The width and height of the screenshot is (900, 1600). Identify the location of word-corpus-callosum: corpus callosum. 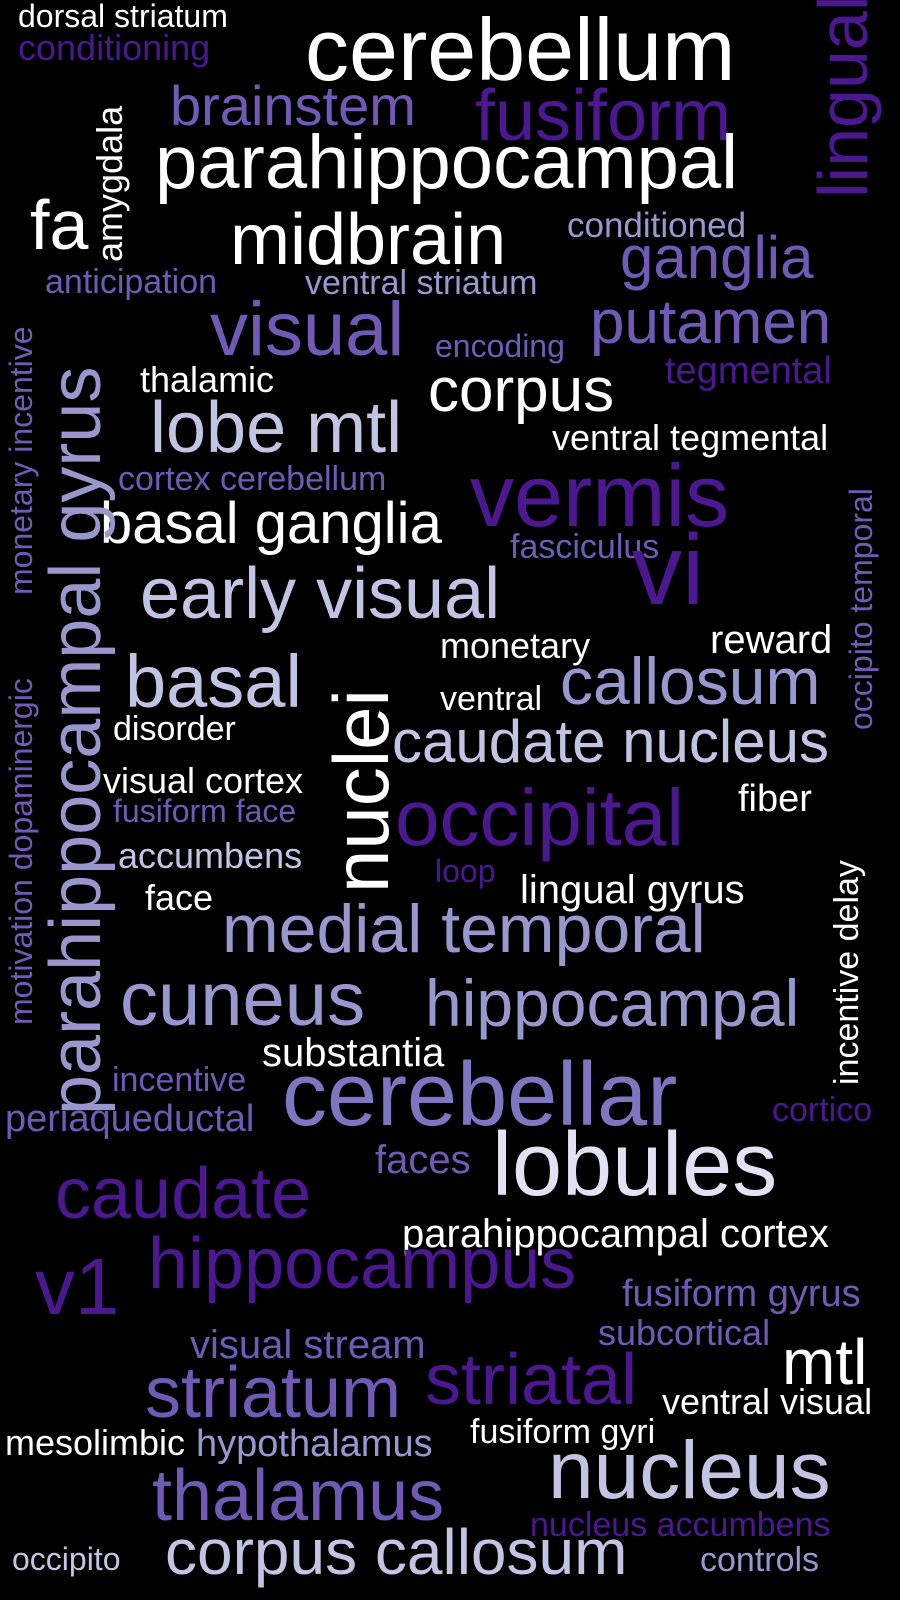
(396, 1552).